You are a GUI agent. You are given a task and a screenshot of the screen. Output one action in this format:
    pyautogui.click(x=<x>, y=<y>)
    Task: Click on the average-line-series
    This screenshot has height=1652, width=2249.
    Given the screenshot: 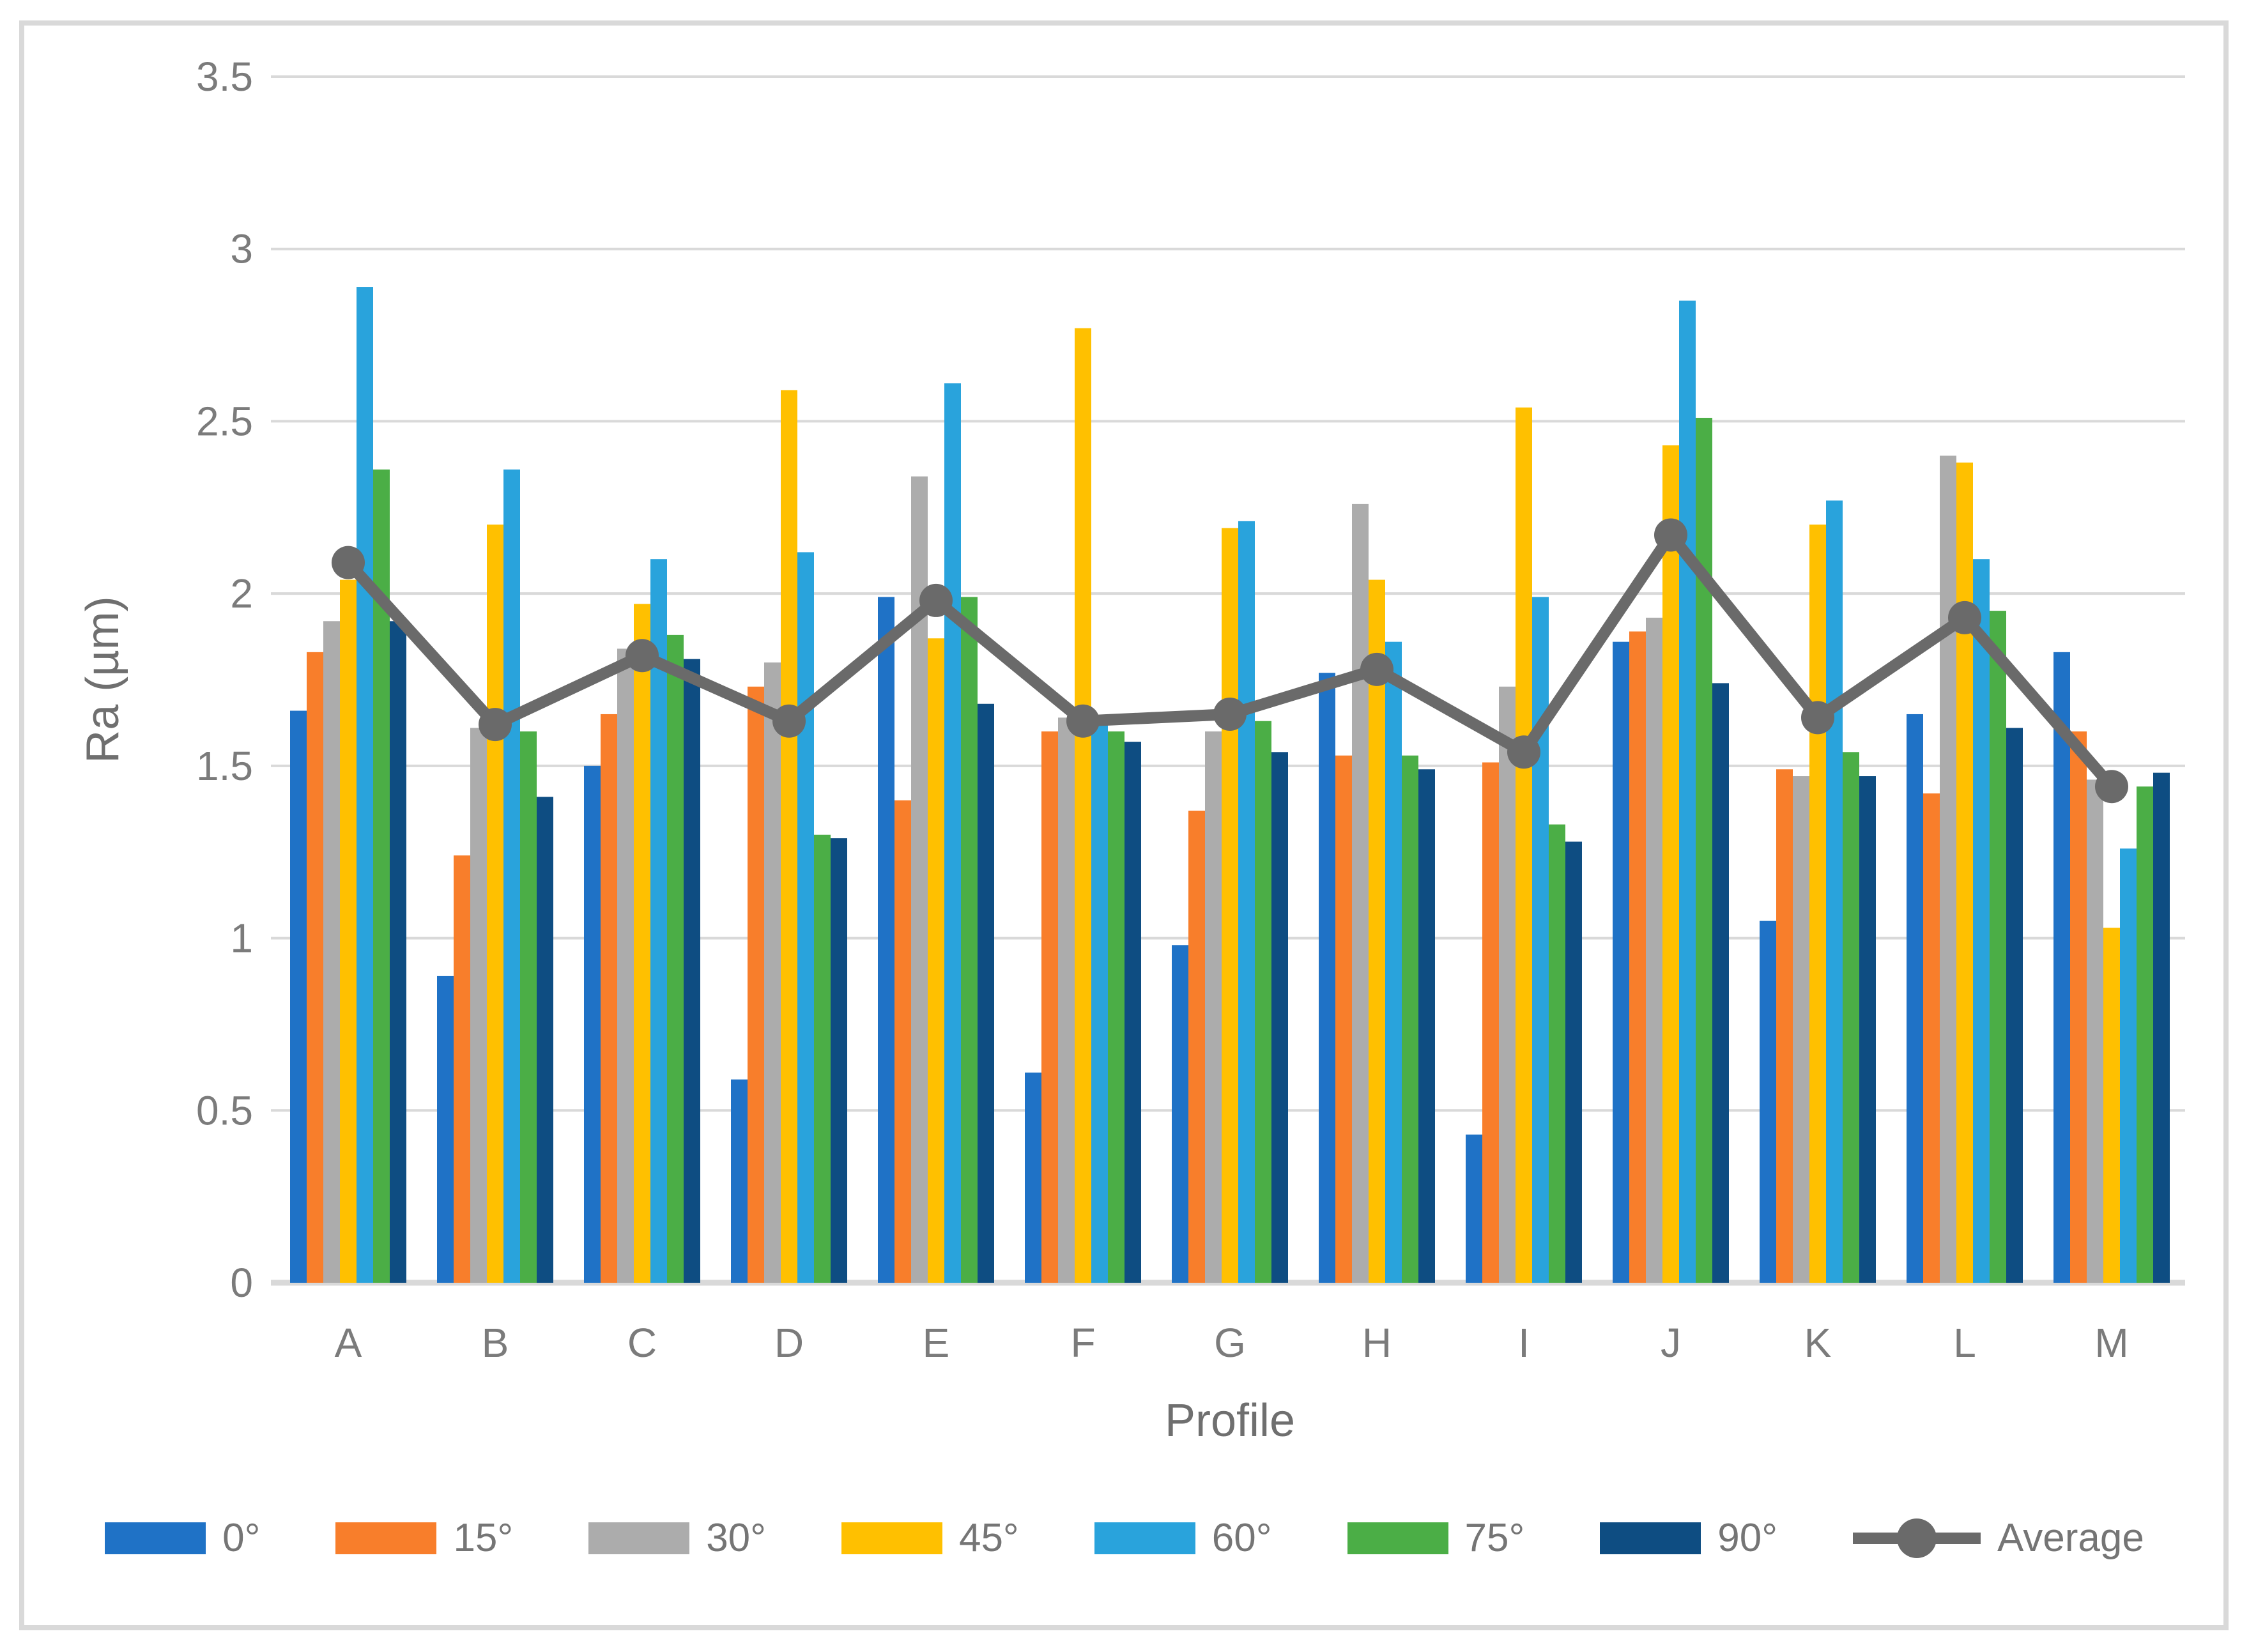 What is the action you would take?
    pyautogui.click(x=1230, y=661)
    